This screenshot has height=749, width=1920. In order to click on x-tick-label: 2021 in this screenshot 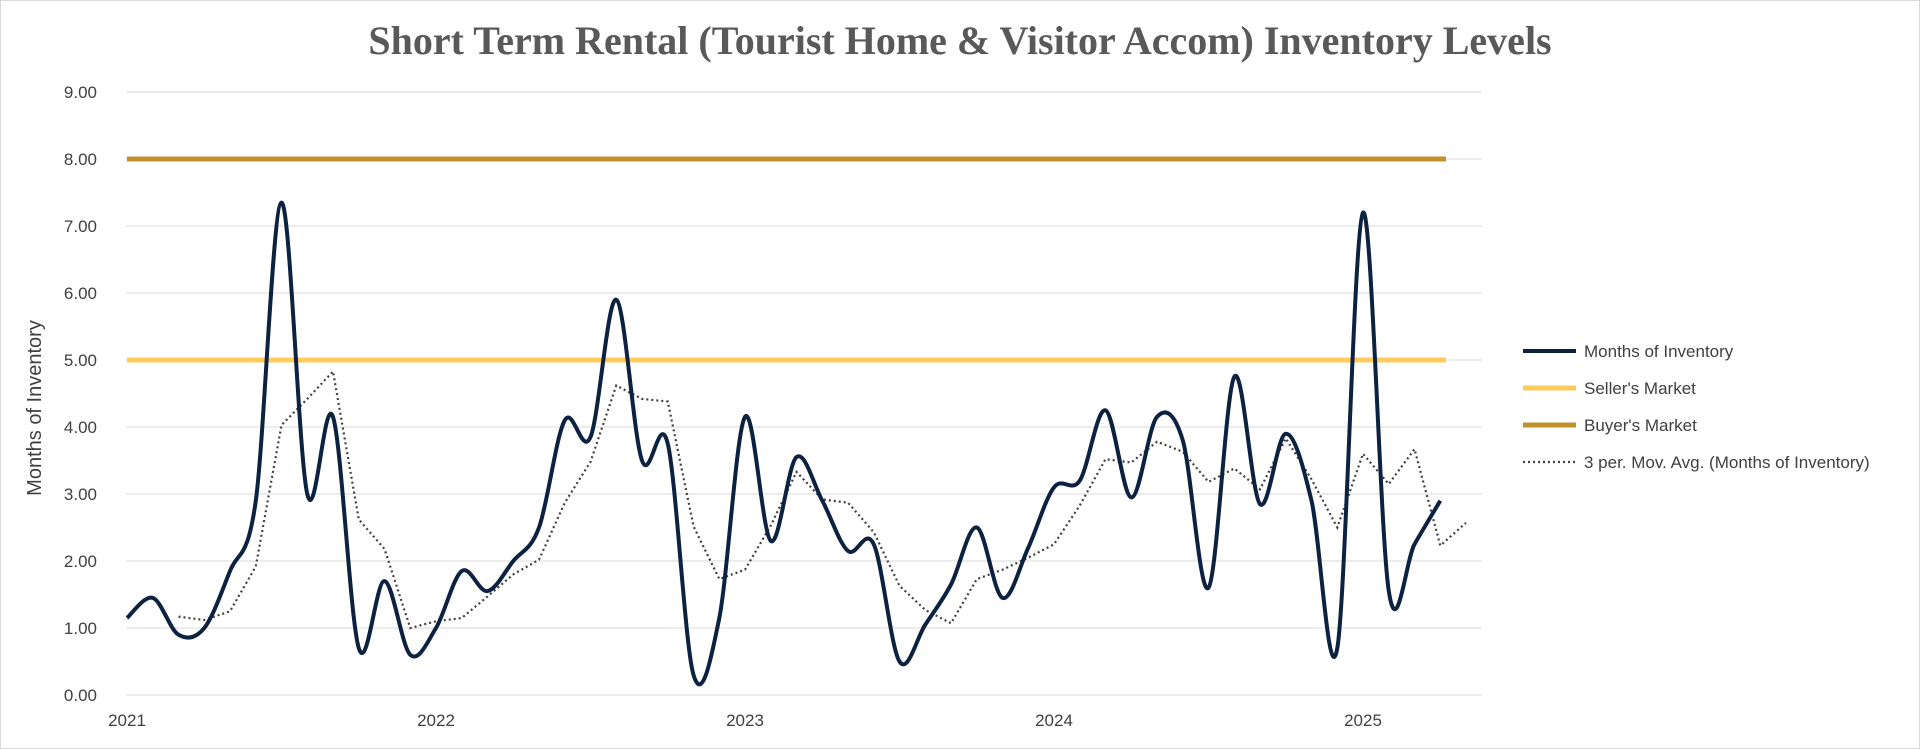, I will do `click(127, 720)`.